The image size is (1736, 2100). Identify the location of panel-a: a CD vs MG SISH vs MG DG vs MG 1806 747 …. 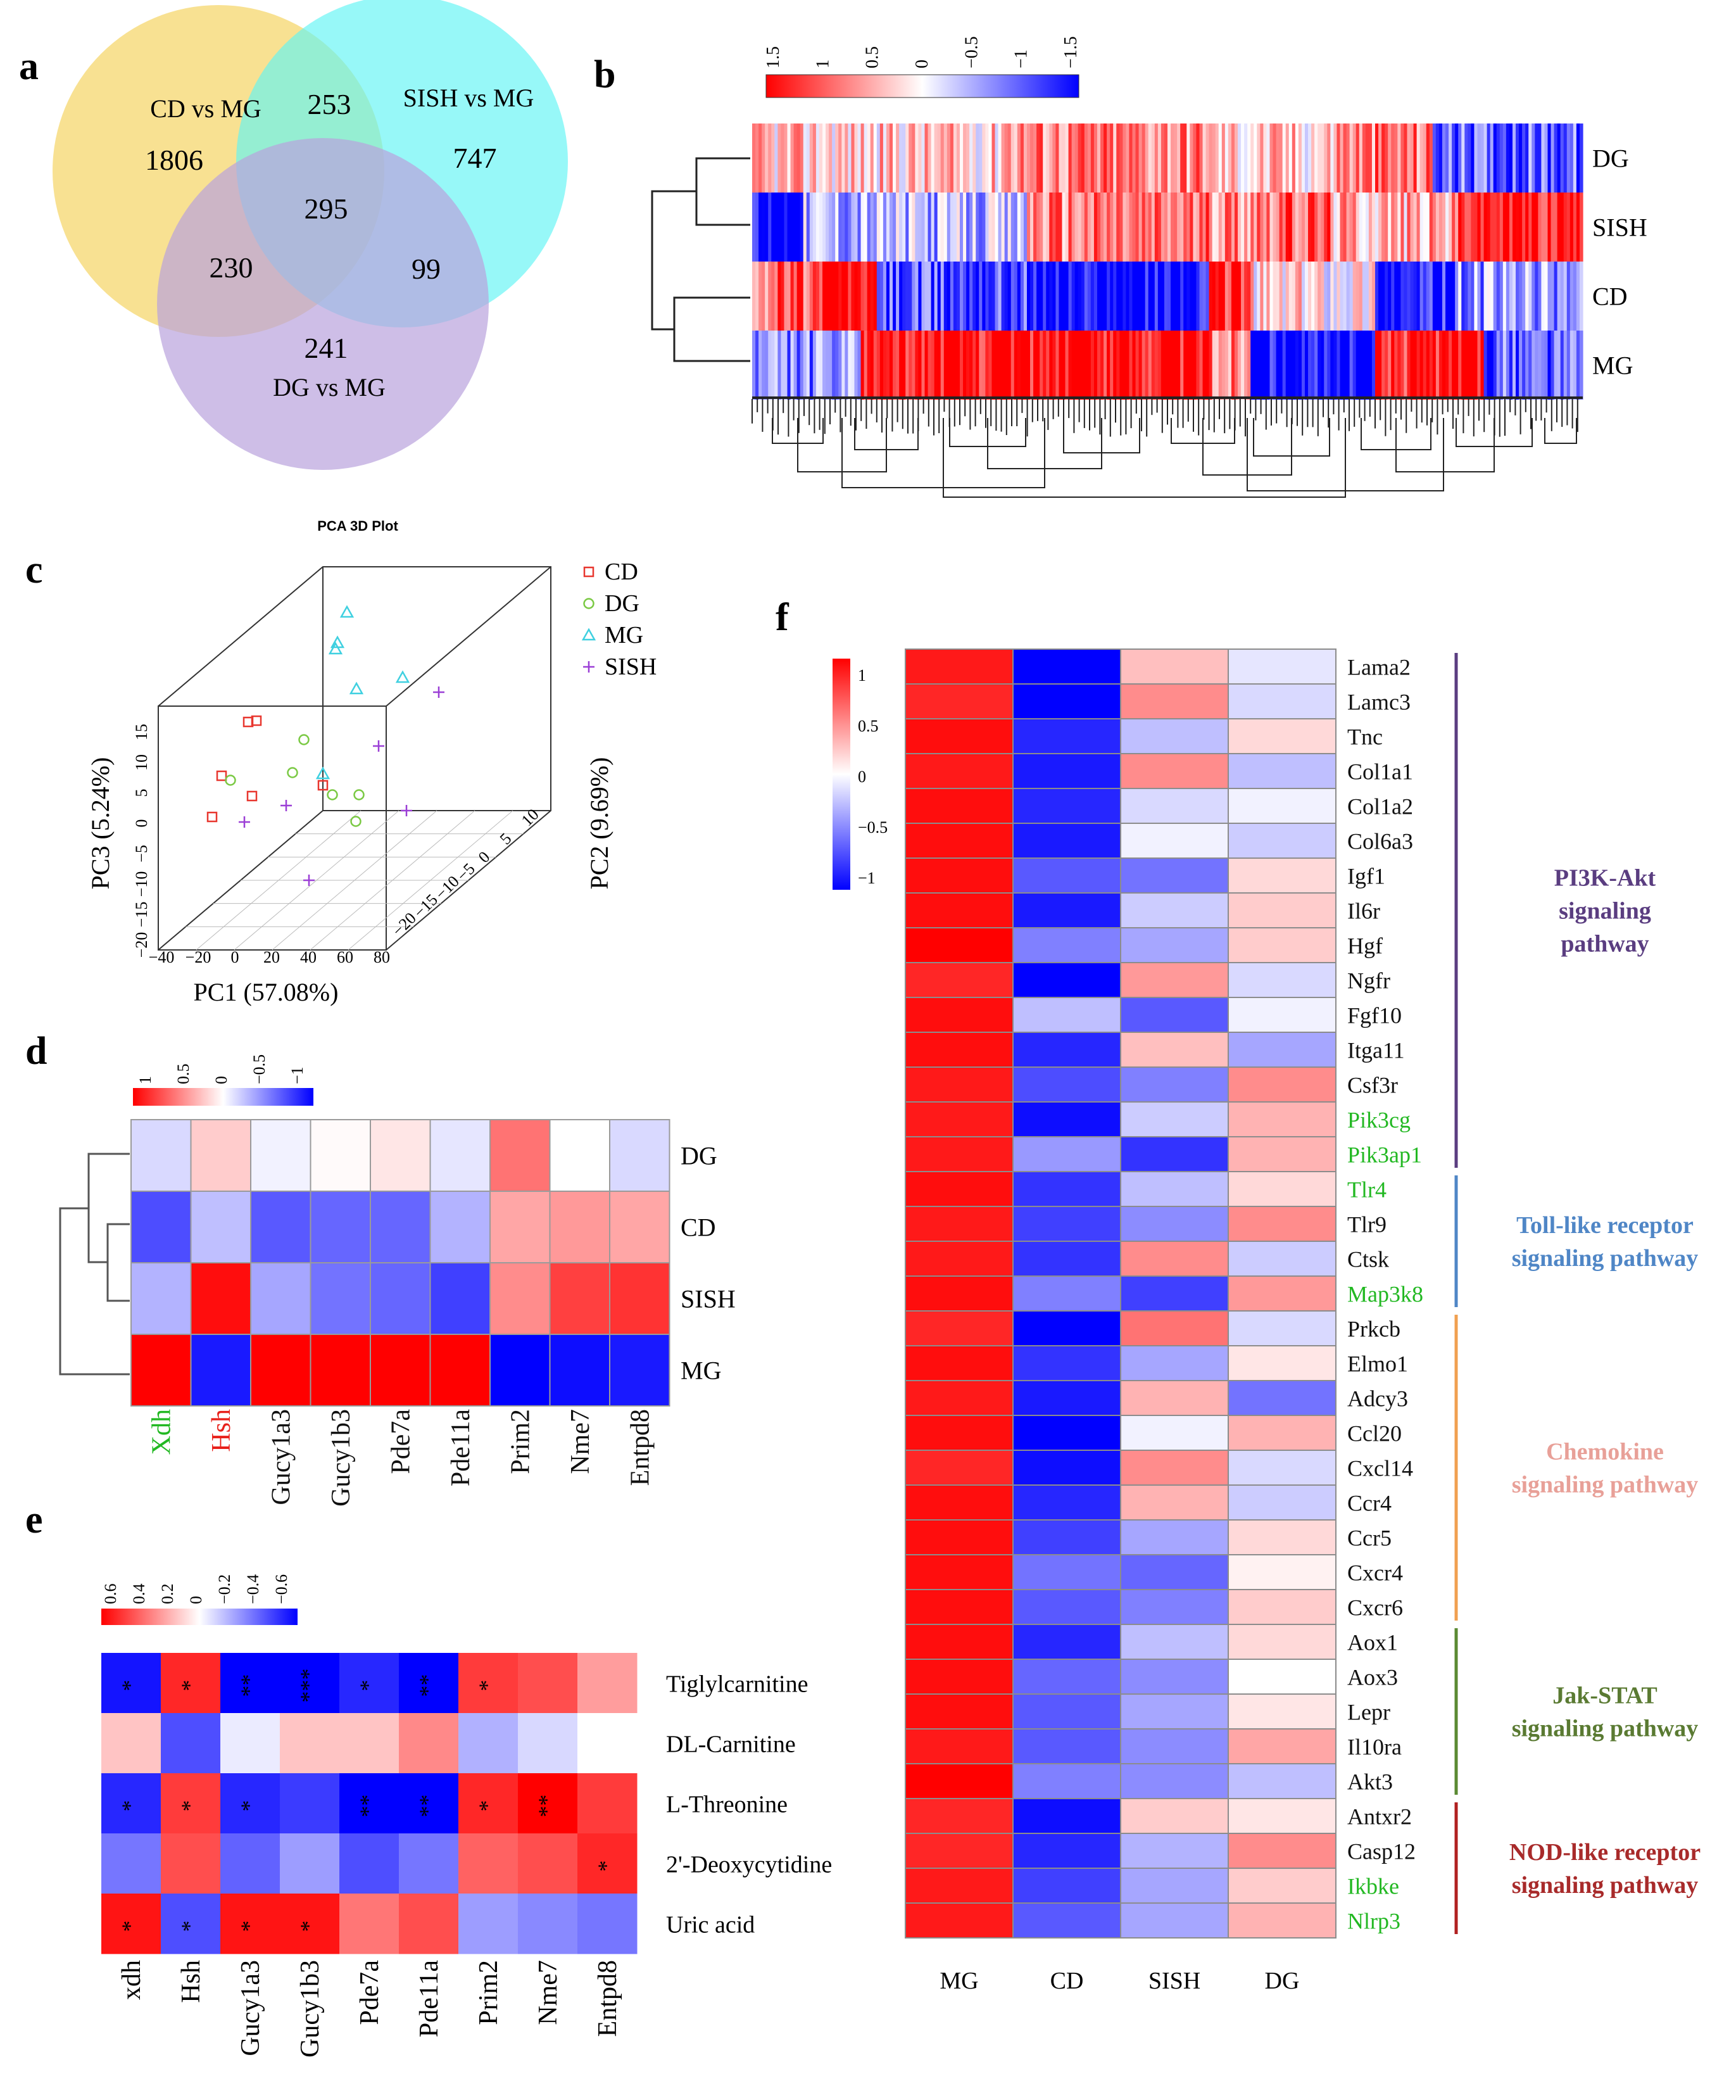
(293, 235).